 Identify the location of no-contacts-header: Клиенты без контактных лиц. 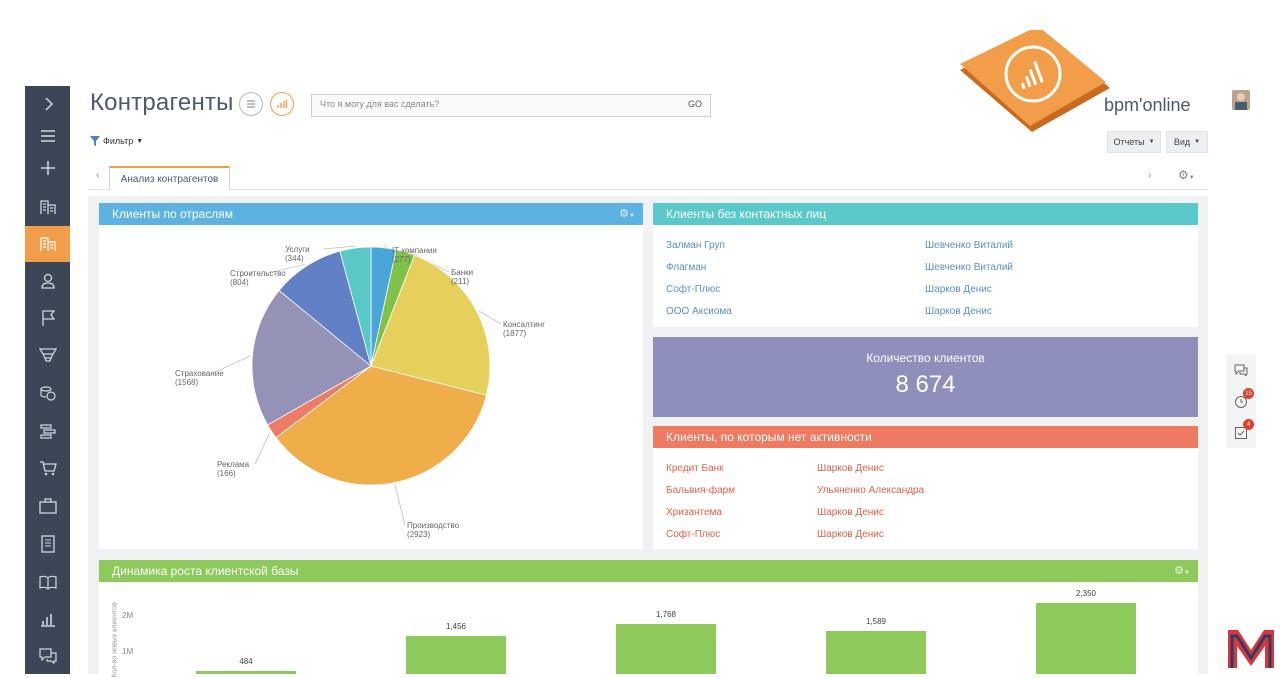
(925, 214).